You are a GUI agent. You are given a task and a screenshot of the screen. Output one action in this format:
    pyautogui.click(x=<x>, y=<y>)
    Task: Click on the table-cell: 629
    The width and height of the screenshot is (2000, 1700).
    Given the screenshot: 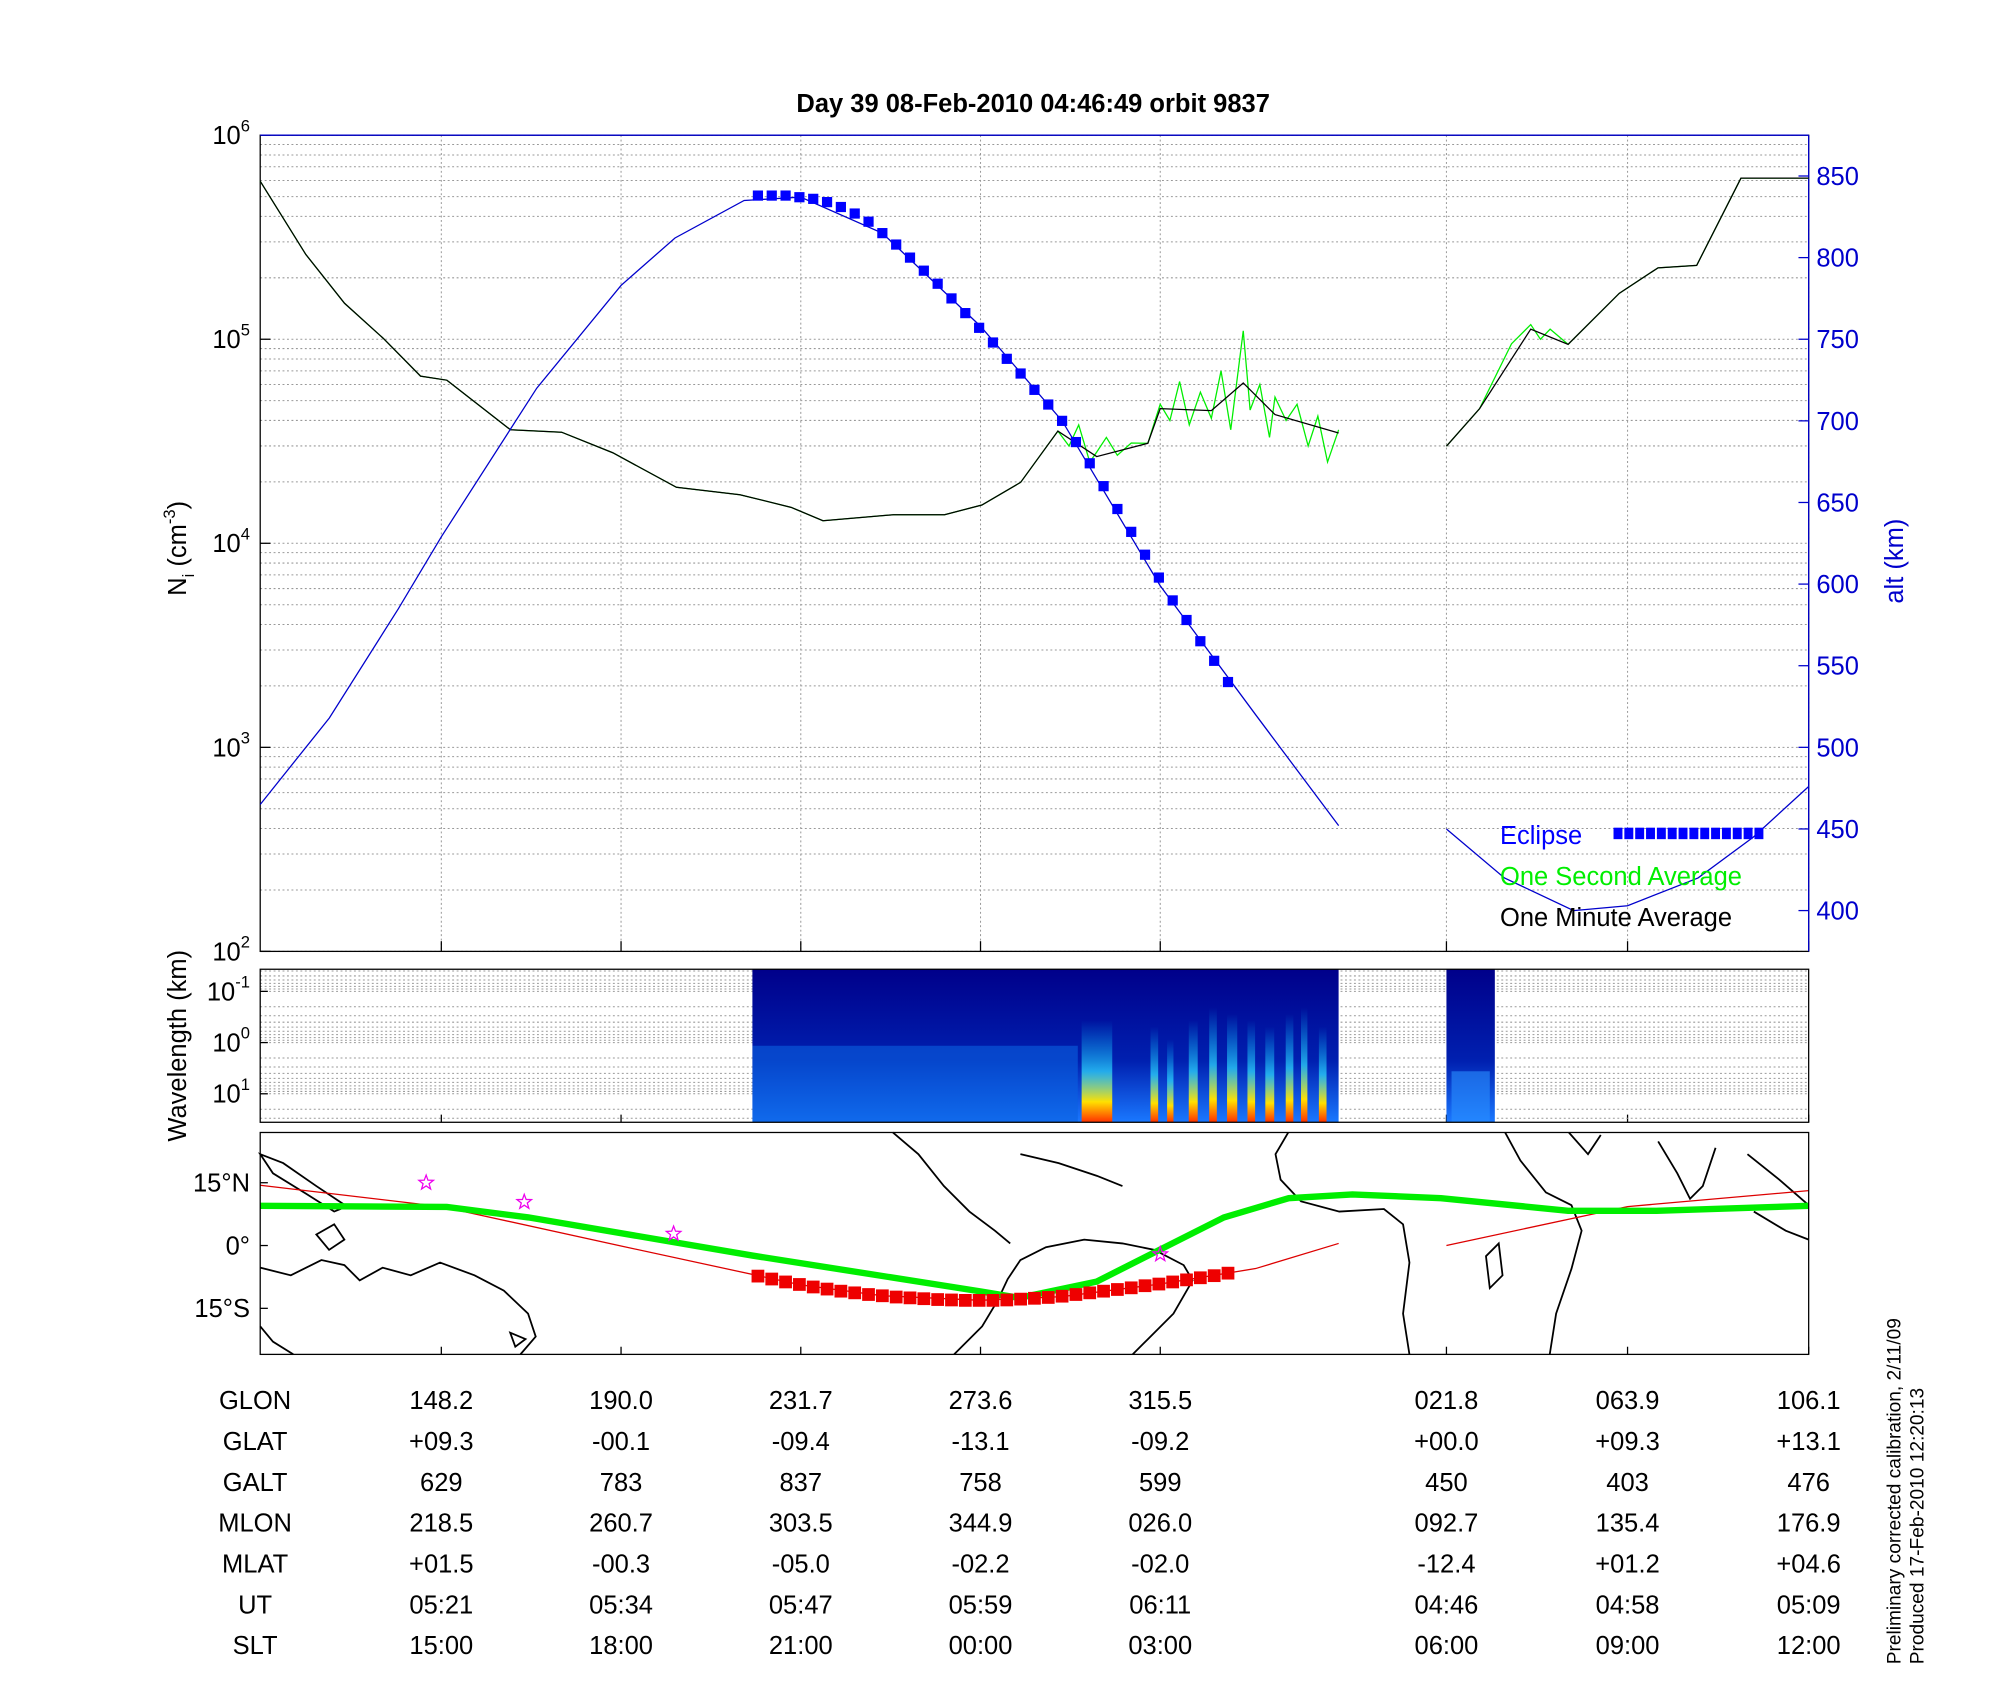 What is the action you would take?
    pyautogui.click(x=441, y=1483)
    